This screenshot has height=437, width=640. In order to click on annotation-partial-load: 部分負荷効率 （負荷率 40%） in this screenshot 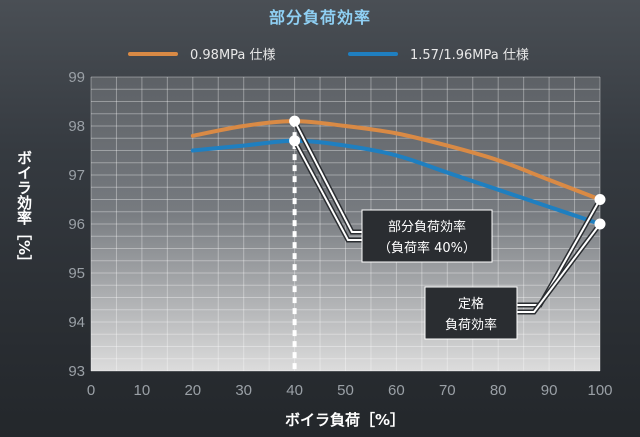, I will do `click(427, 236)`.